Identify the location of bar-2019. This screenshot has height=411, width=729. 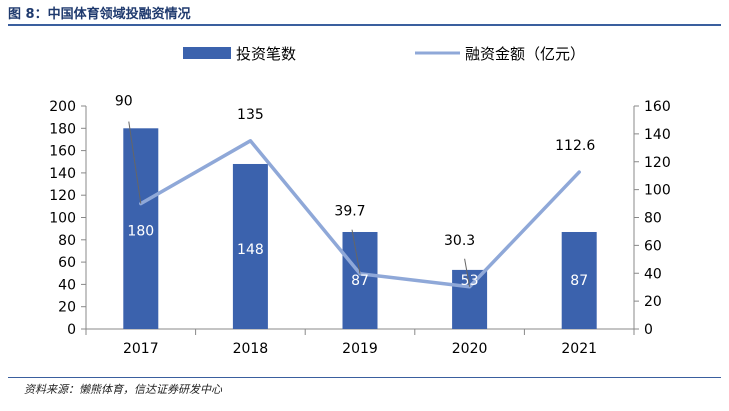
(360, 280).